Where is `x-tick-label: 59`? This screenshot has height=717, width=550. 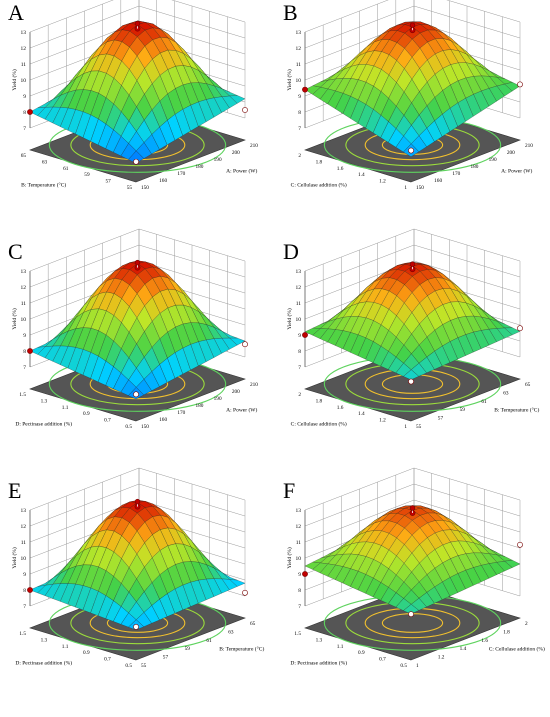
x-tick-label: 59 is located at coordinates (188, 649).